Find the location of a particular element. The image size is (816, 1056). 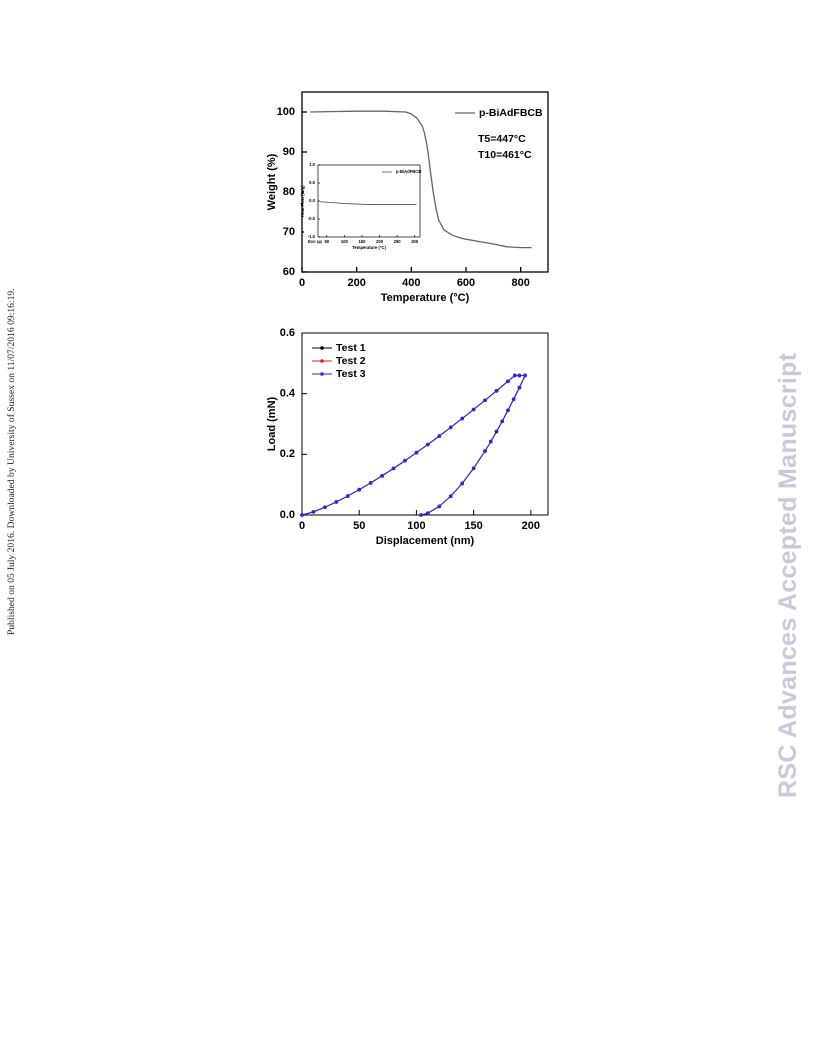

annotation: Exo up is located at coordinates (315, 241).